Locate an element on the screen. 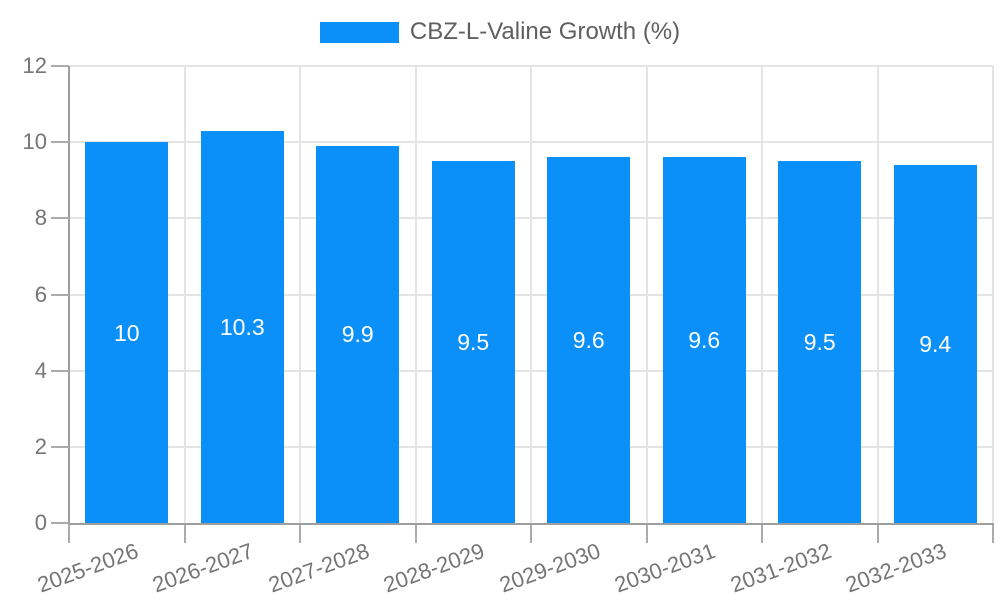 The width and height of the screenshot is (1000, 600). y-tick-label: 6 is located at coordinates (40, 294).